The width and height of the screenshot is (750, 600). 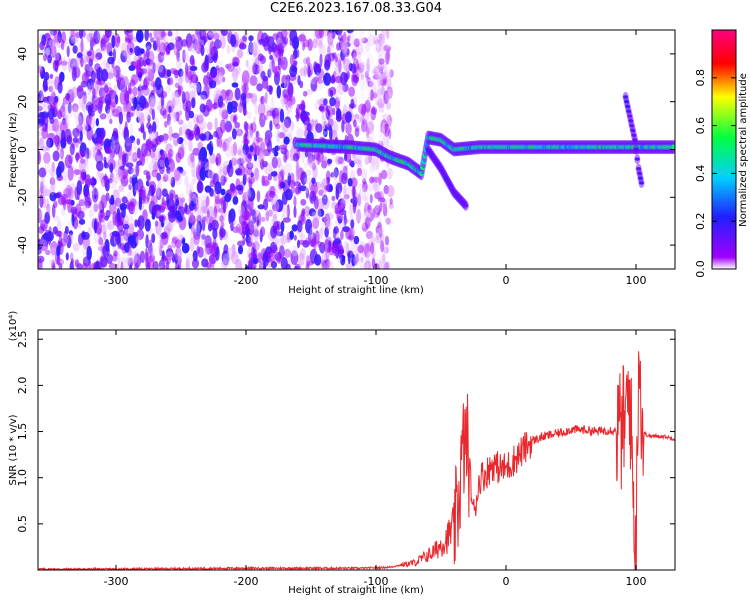 I want to click on spectrogram-y-tick-label: 40, so click(x=22, y=54).